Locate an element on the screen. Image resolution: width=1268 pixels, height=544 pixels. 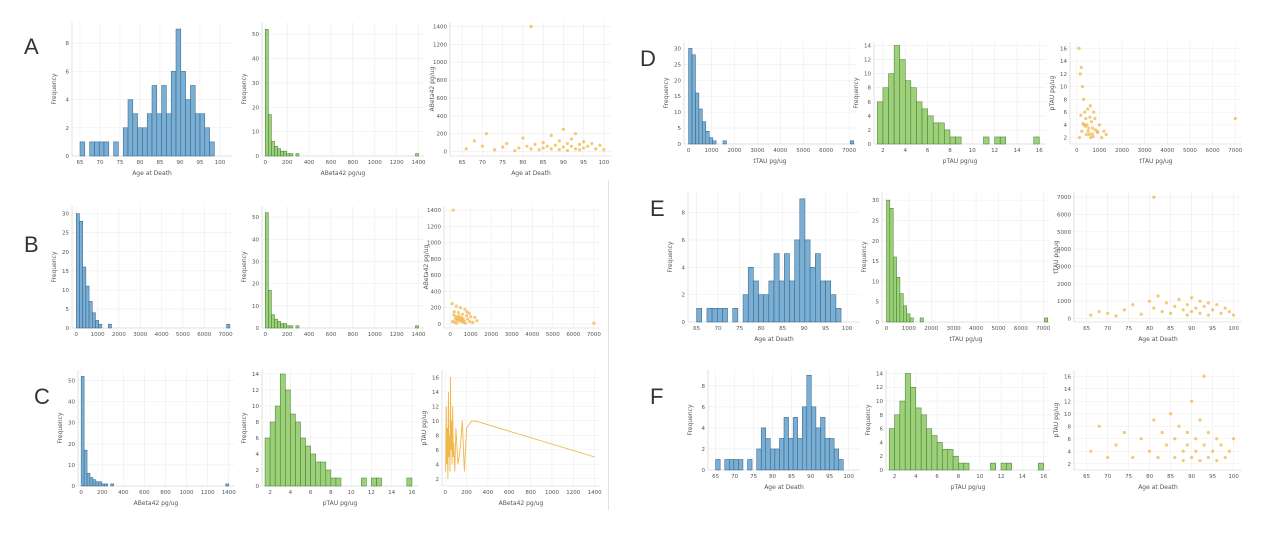
y-tick-label: 1000 is located at coordinates (434, 244).